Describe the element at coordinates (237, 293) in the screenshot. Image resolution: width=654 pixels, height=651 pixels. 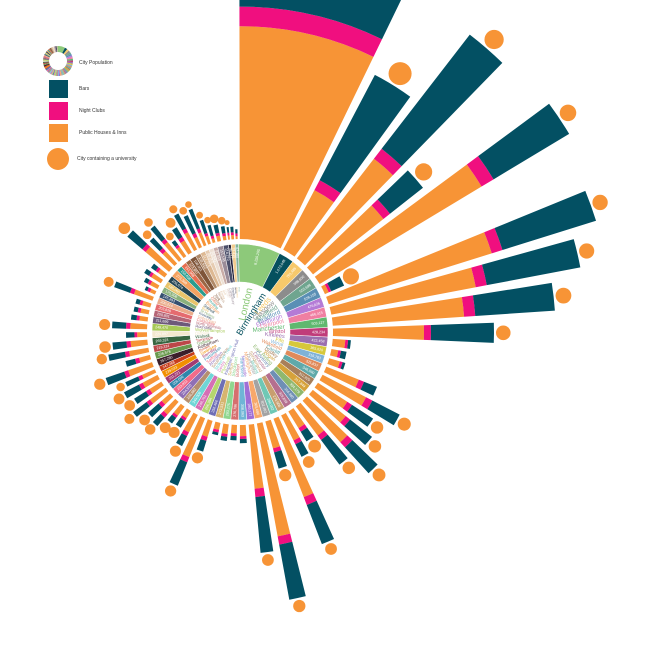
I see `city-name-inverness: Inverness` at that location.